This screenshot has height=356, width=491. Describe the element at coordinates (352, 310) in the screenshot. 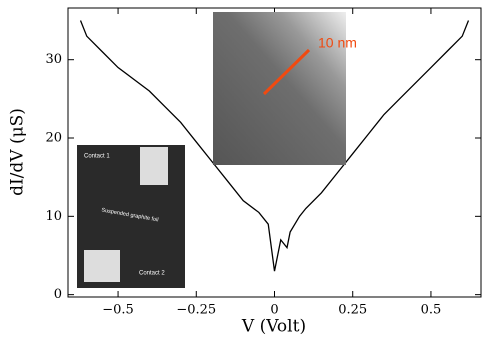

I see `x-tick-label: 0.25` at that location.